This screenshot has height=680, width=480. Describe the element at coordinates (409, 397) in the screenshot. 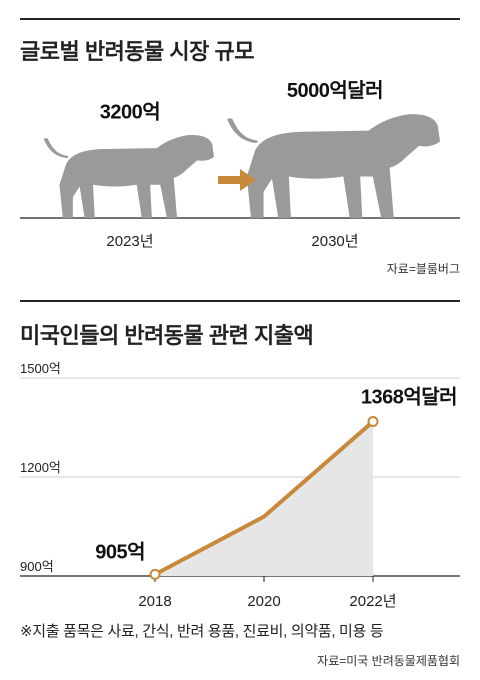

I see `end-value-label: 1368억달러` at that location.